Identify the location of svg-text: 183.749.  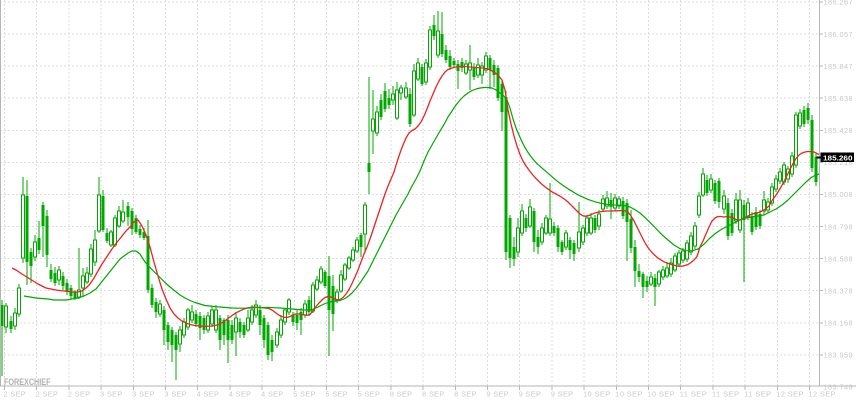
(839, 387).